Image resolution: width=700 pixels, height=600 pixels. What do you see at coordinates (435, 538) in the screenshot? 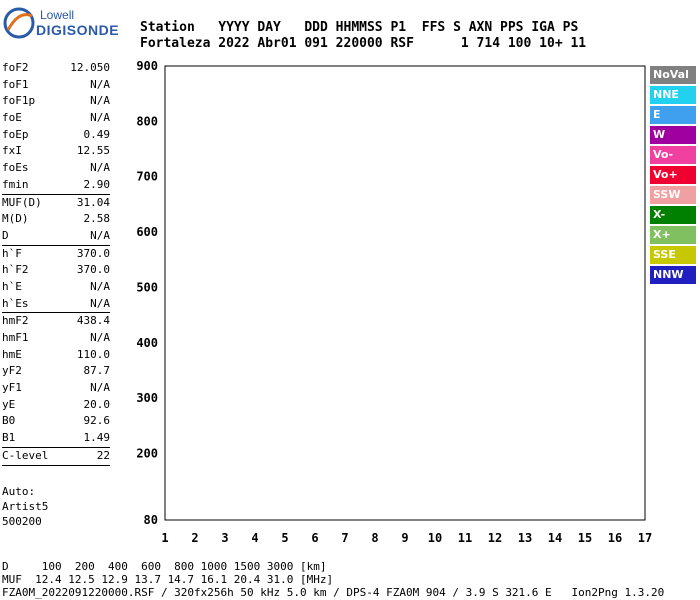
I see `x-tick-label: 10` at bounding box center [435, 538].